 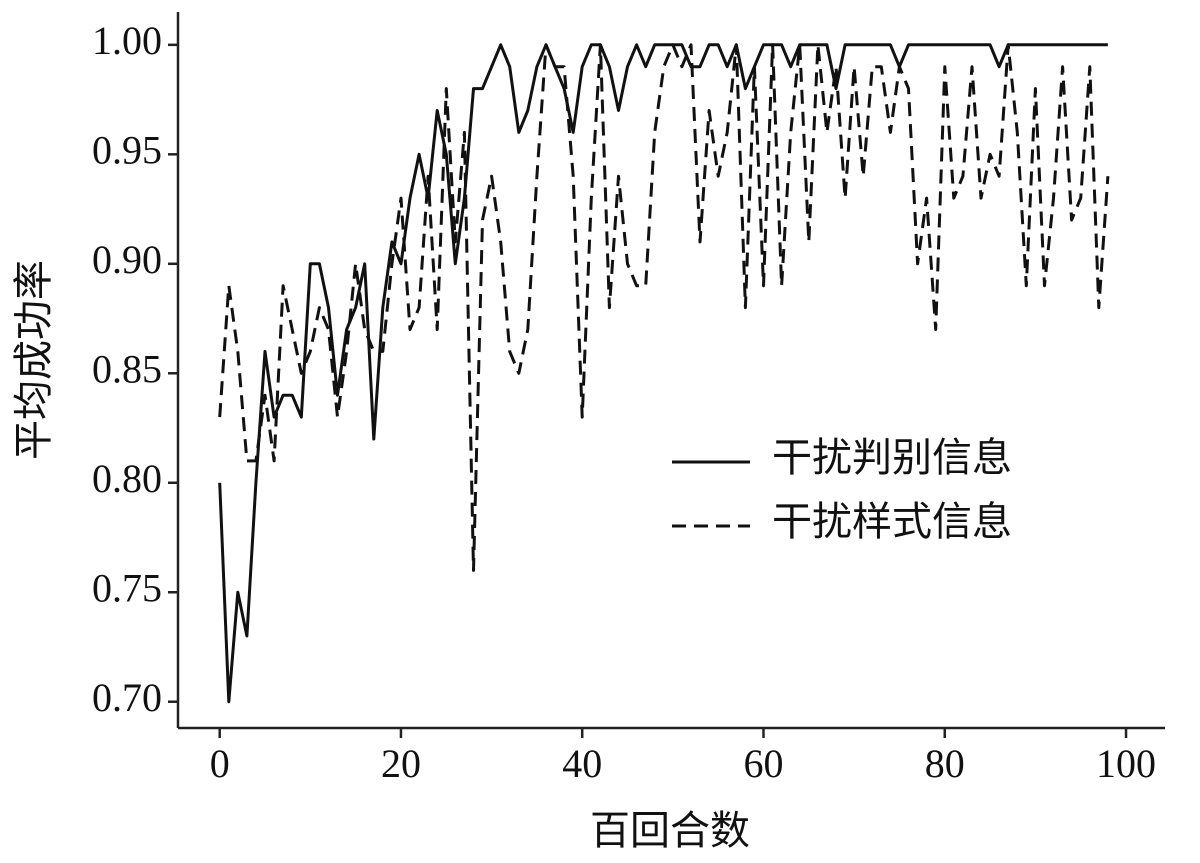 I want to click on x-tick-label: 100, so click(x=1126, y=763).